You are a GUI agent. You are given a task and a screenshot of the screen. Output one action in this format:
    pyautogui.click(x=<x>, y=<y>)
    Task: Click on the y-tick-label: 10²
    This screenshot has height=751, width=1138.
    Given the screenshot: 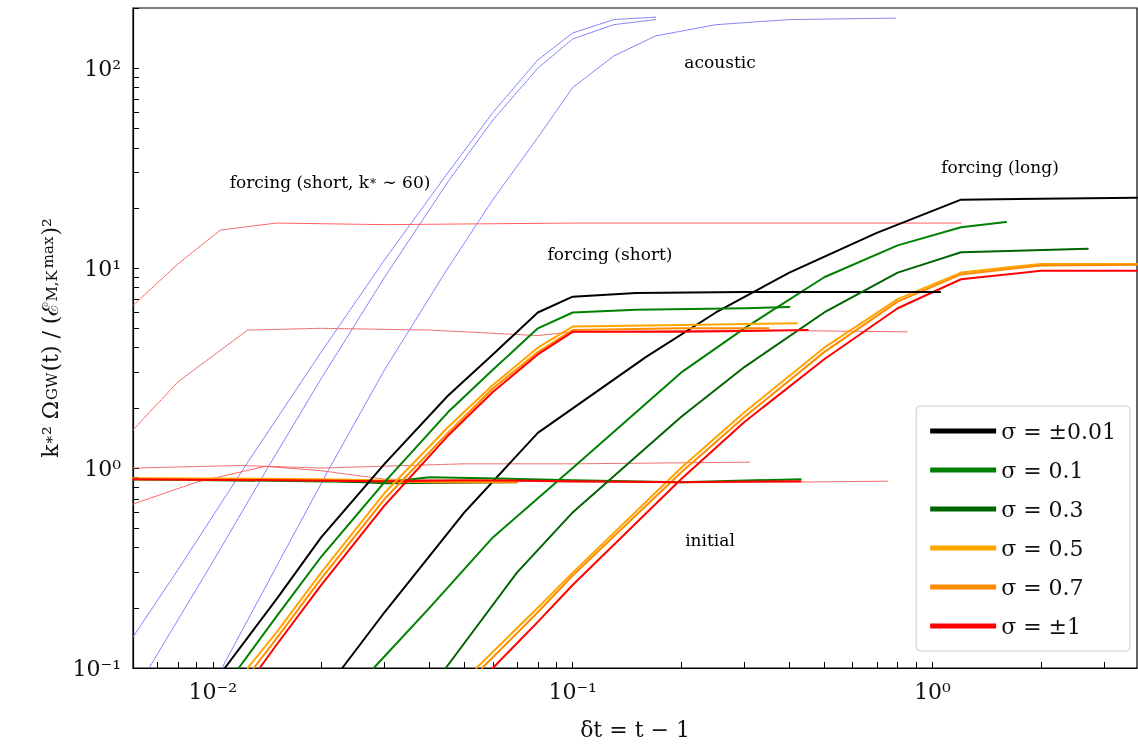 What is the action you would take?
    pyautogui.click(x=102, y=68)
    